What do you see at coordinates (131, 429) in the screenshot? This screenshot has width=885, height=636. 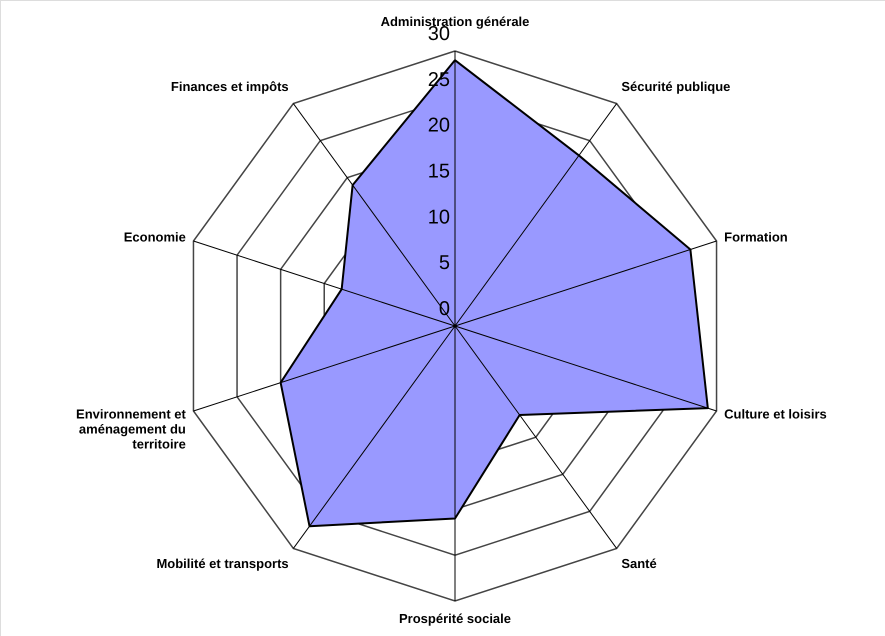 I see `spoke-label: Environnement et aménagement du territoire` at bounding box center [131, 429].